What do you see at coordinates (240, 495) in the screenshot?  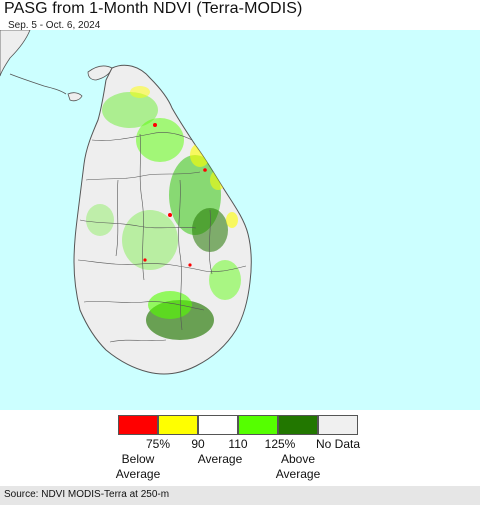 I see `source-bar: Source: NDVI MODIS-Terra at 250-m` at bounding box center [240, 495].